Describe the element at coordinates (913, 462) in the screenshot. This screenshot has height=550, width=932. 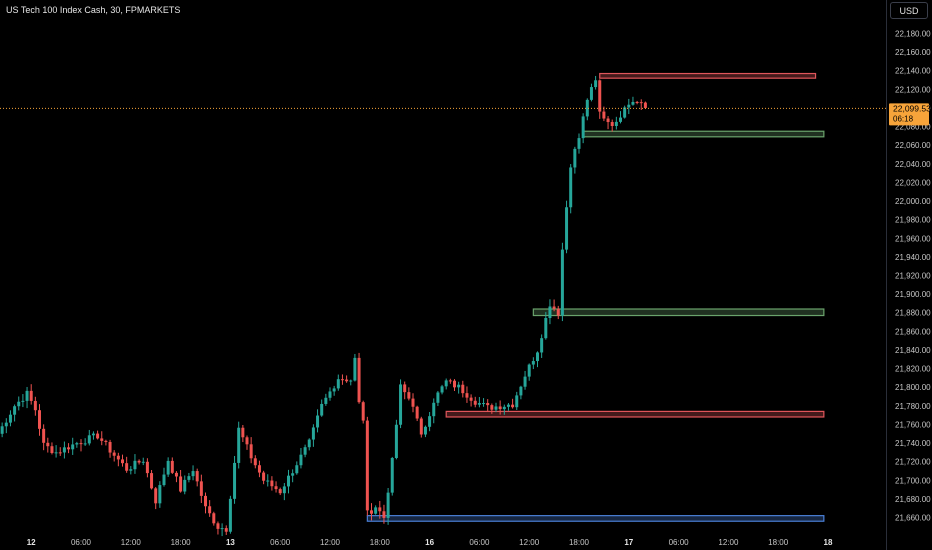
I see `price-tick: 21,720.00` at that location.